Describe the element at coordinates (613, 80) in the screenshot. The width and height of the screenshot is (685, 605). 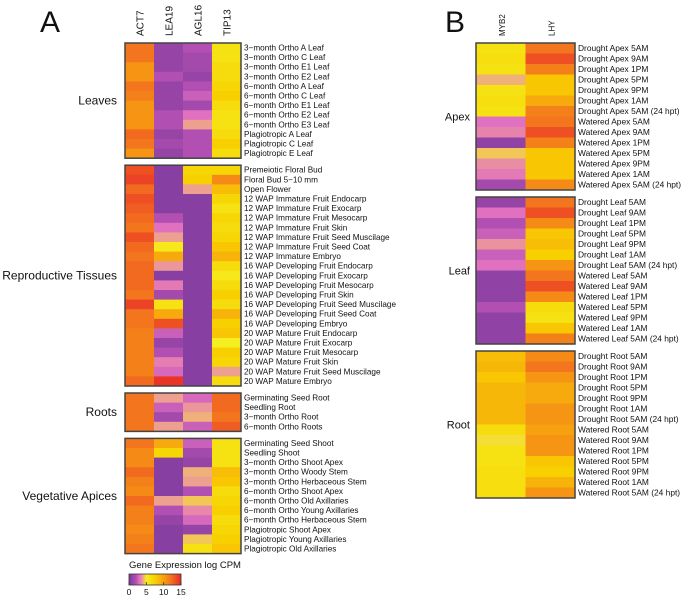
I see `row-label: Drought Apex 5PM` at that location.